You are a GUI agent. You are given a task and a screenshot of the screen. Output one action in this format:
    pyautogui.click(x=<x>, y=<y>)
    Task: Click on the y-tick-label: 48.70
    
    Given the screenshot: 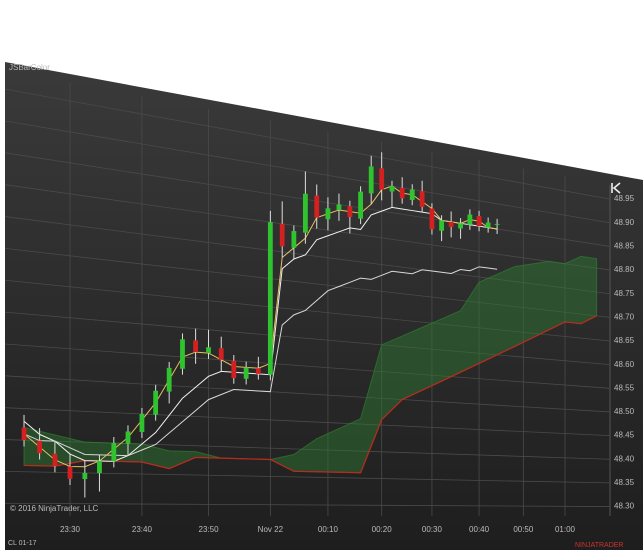 What is the action you would take?
    pyautogui.click(x=624, y=316)
    